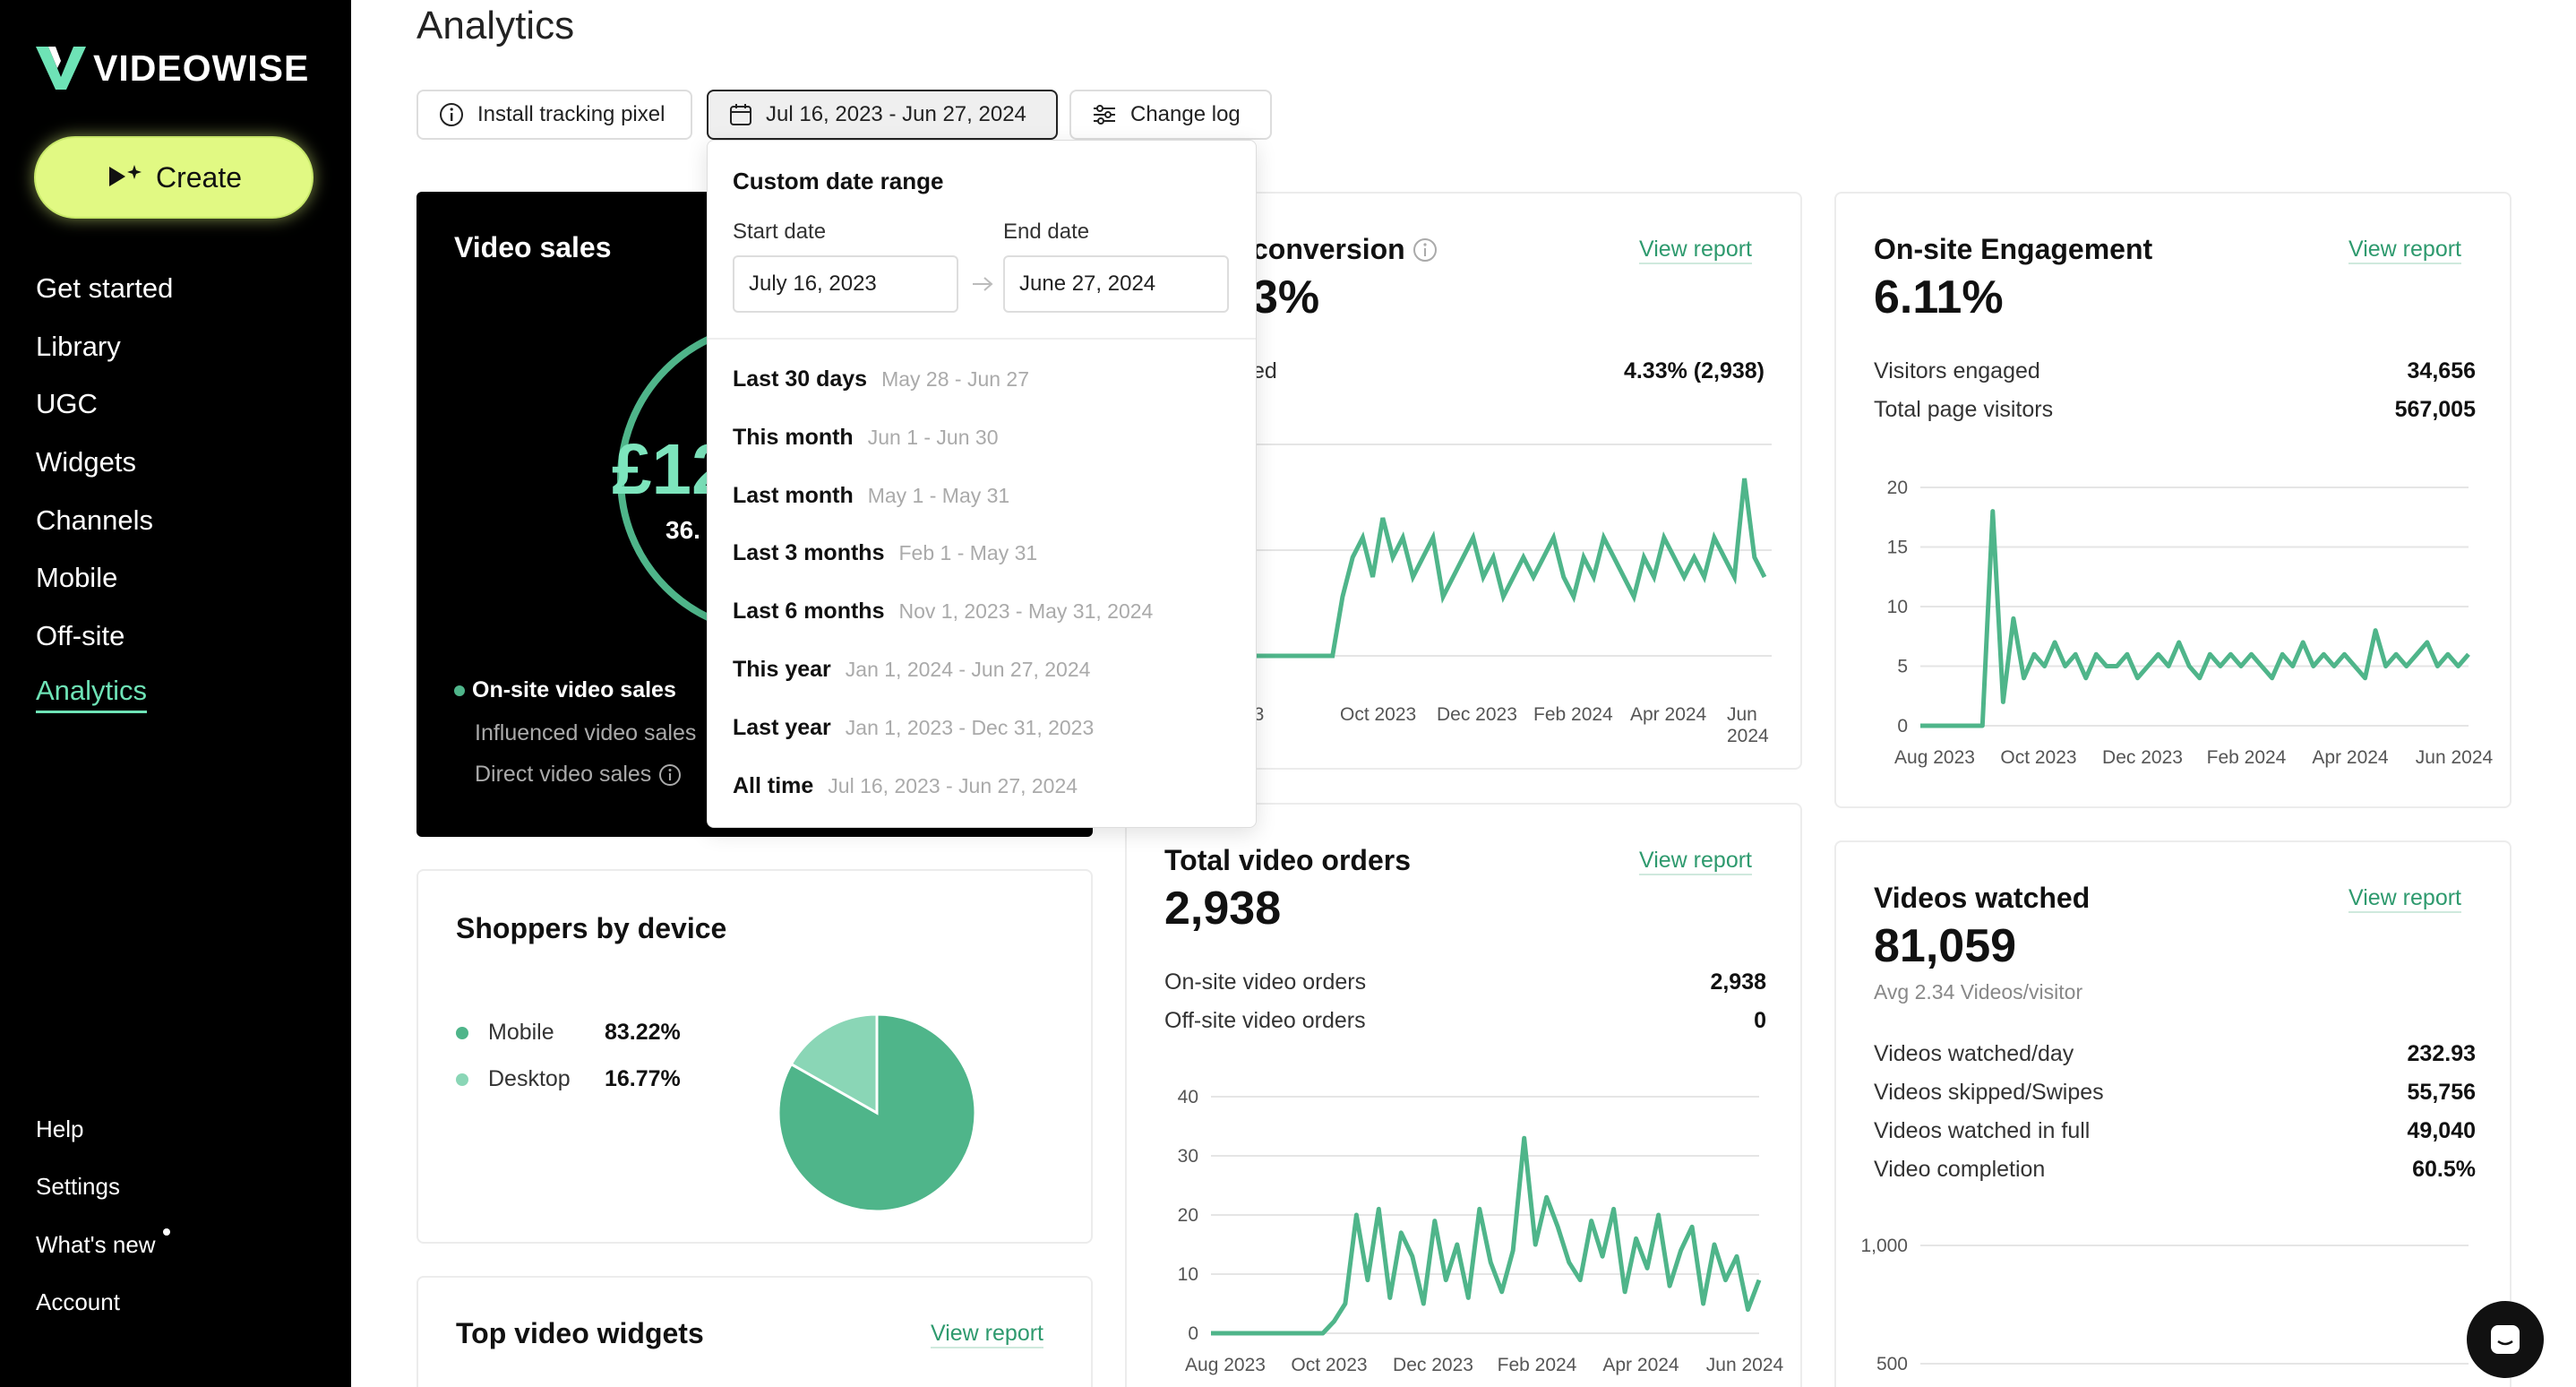  Describe the element at coordinates (2175, 1092) in the screenshot. I see `watched-row: Videos skipped/Swipes 55,756` at that location.